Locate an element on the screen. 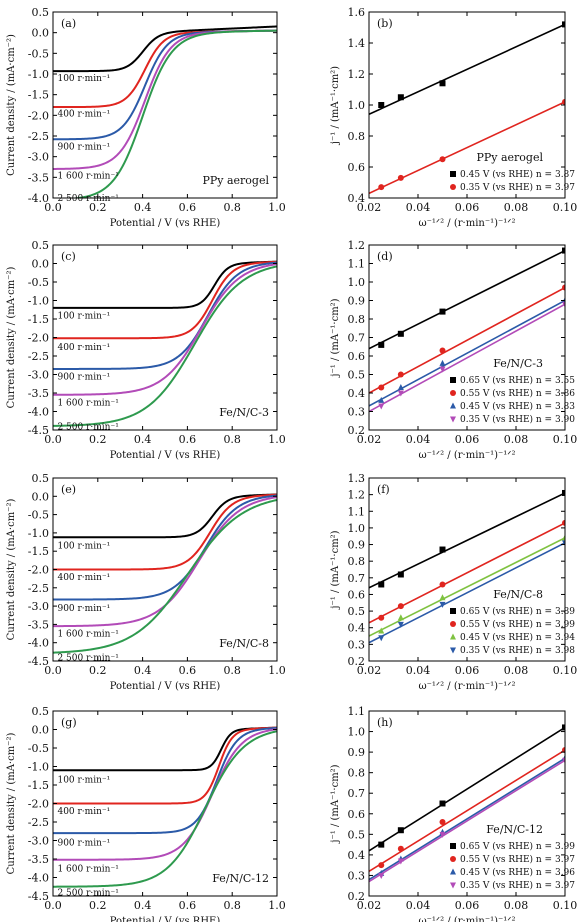  y-tick-label: -4.0 is located at coordinates (38, 412).